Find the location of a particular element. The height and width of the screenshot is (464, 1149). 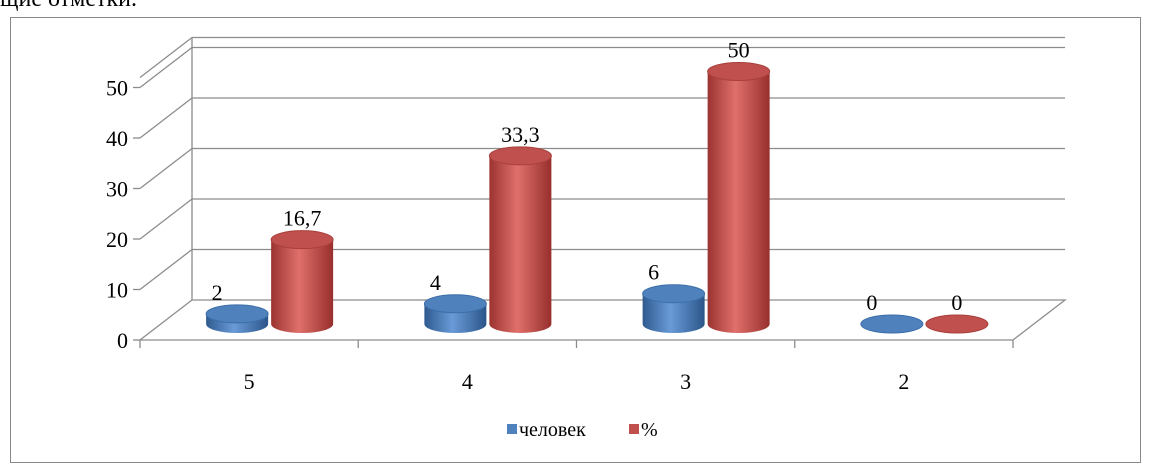

y-tick-label: 0 is located at coordinates (122, 340).